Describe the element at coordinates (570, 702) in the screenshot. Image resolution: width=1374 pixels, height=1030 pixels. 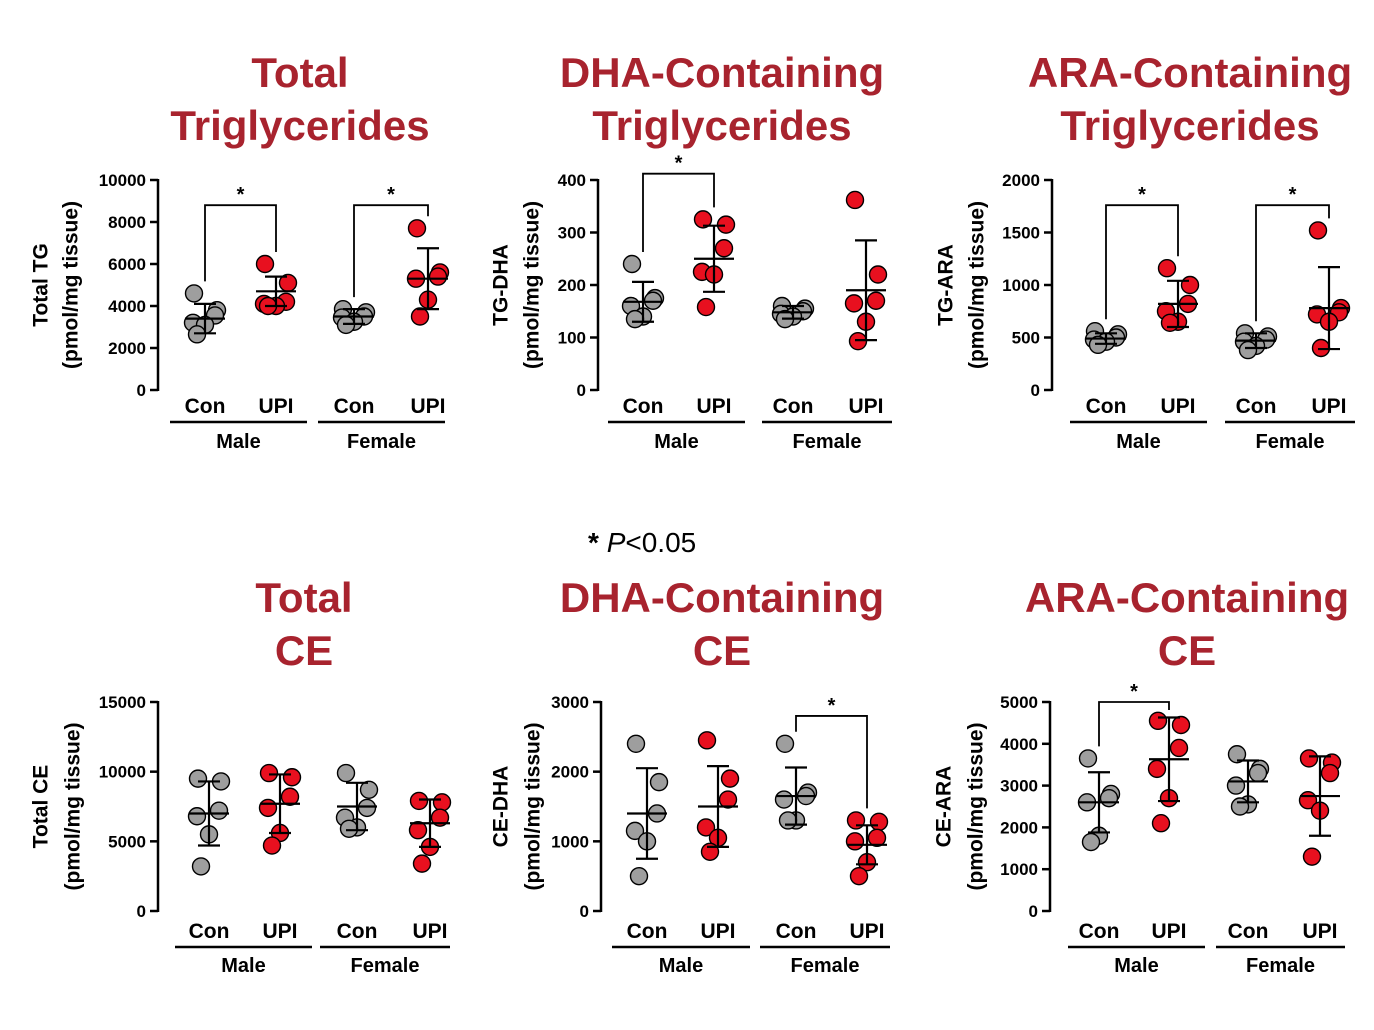
I see `chart5-y-tick-label: 3000` at that location.